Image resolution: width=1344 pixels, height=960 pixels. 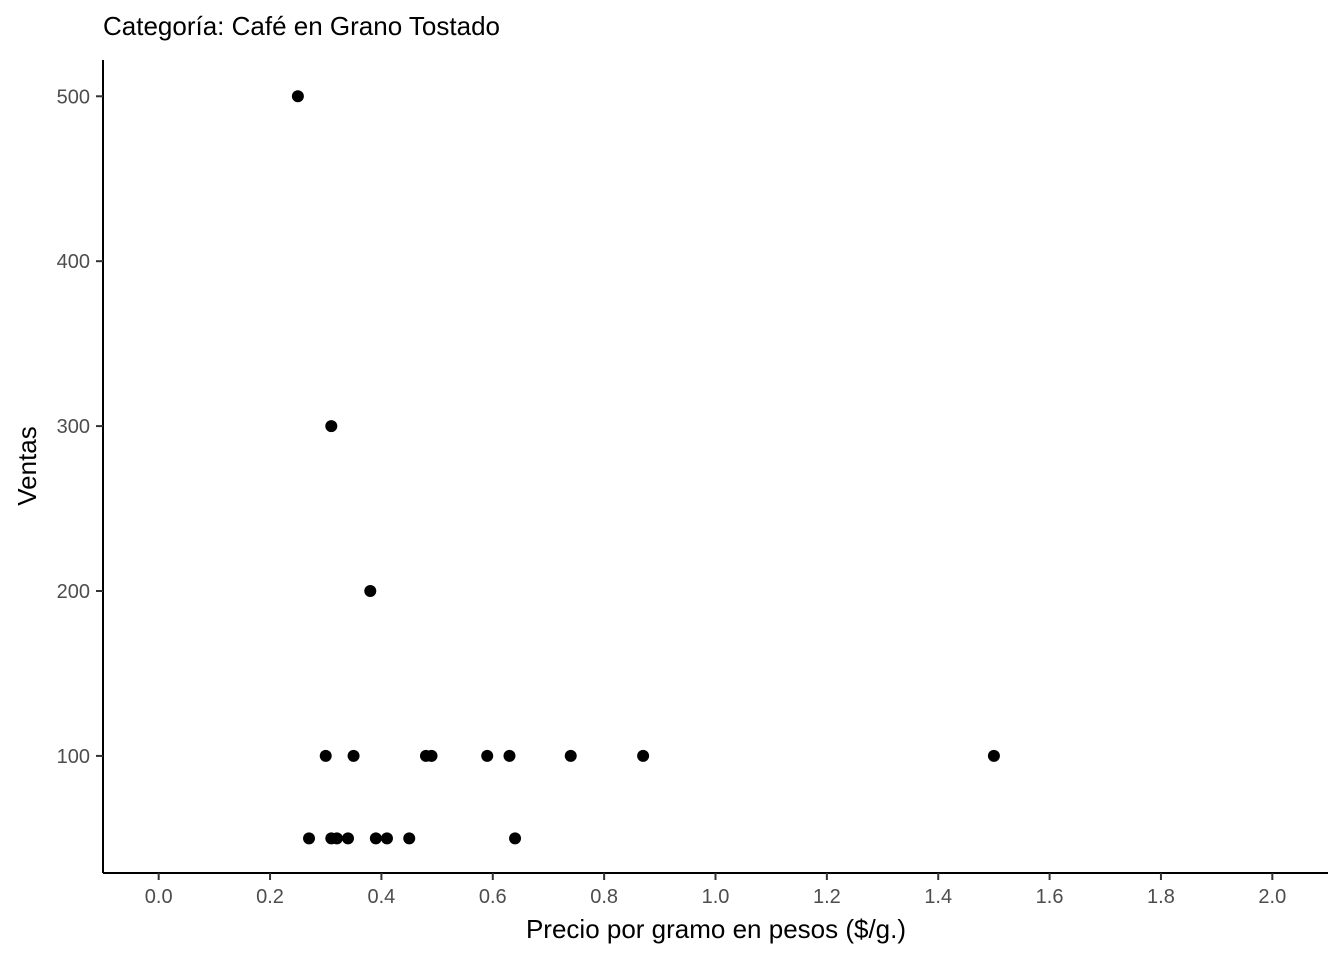 I want to click on y-tick-label: 100, so click(x=73, y=757).